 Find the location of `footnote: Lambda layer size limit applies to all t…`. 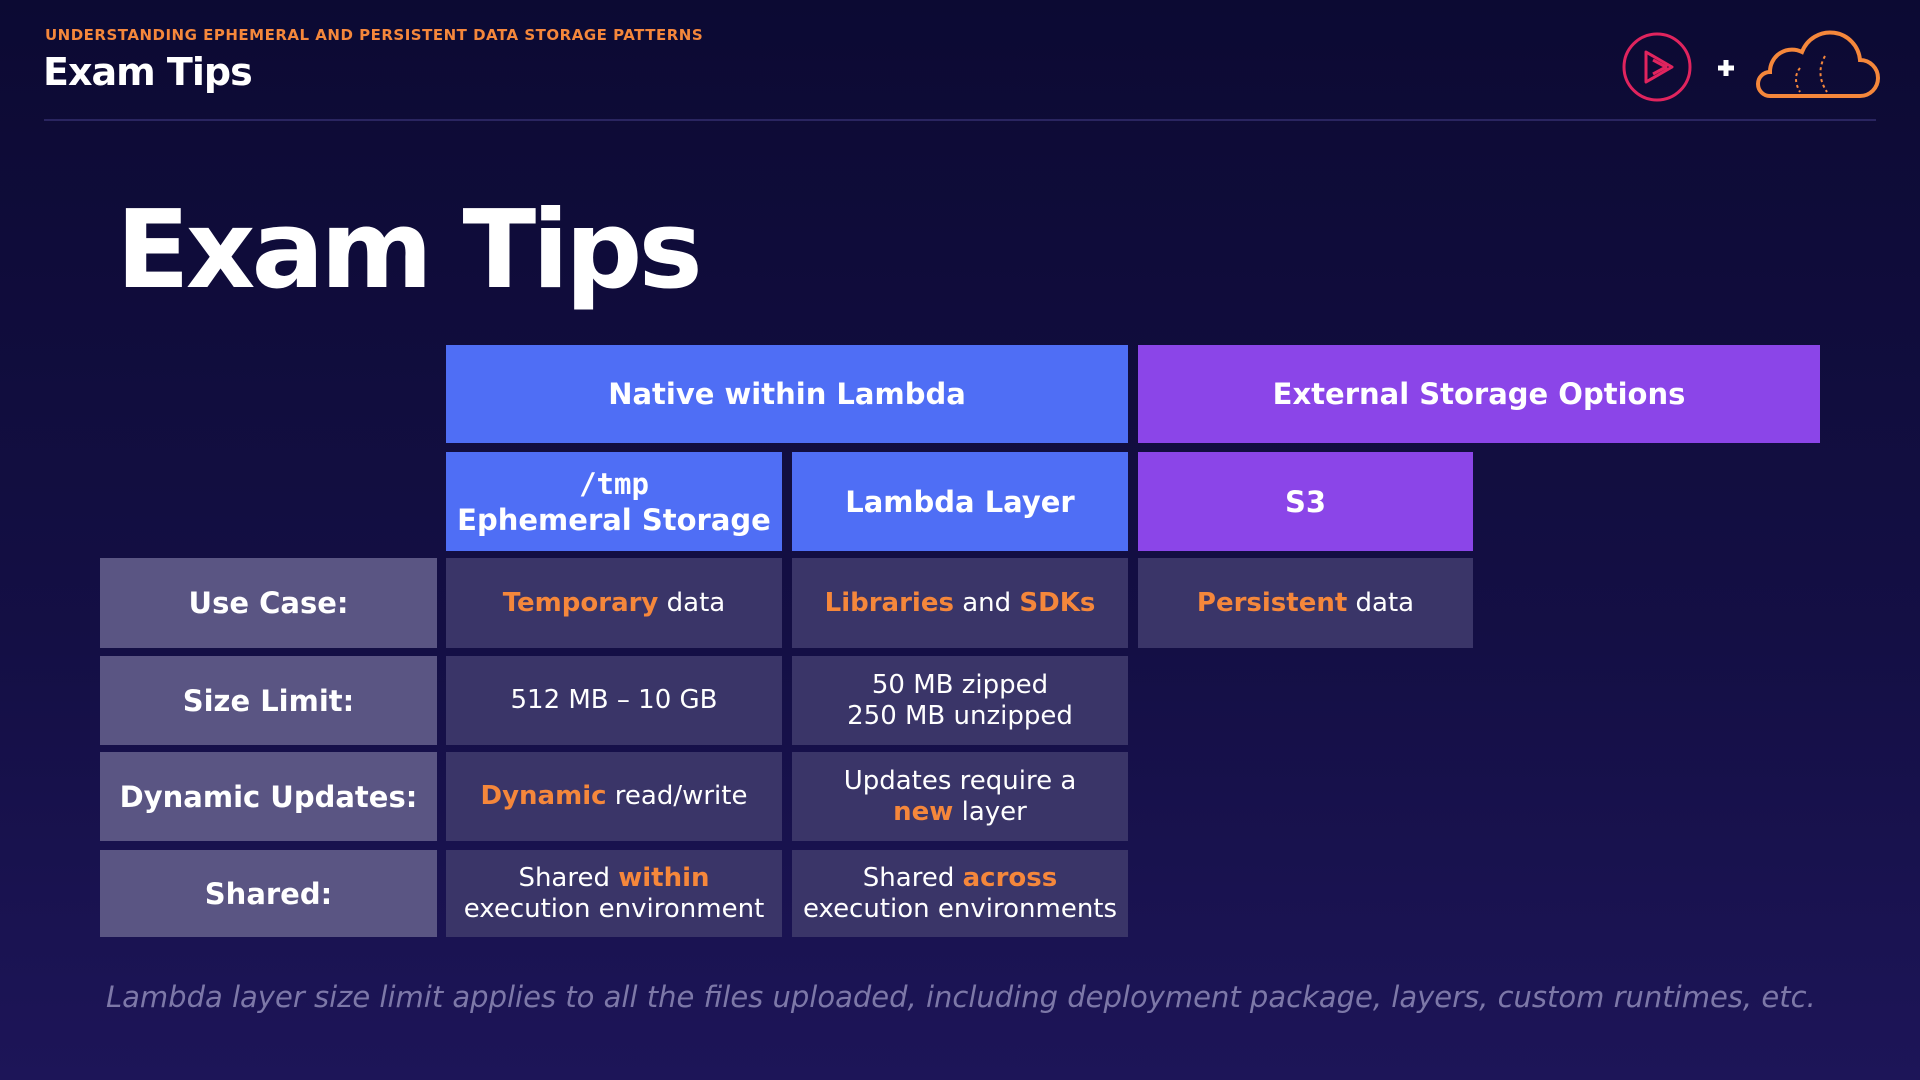

footnote: Lambda layer size limit applies to all t… is located at coordinates (961, 997).